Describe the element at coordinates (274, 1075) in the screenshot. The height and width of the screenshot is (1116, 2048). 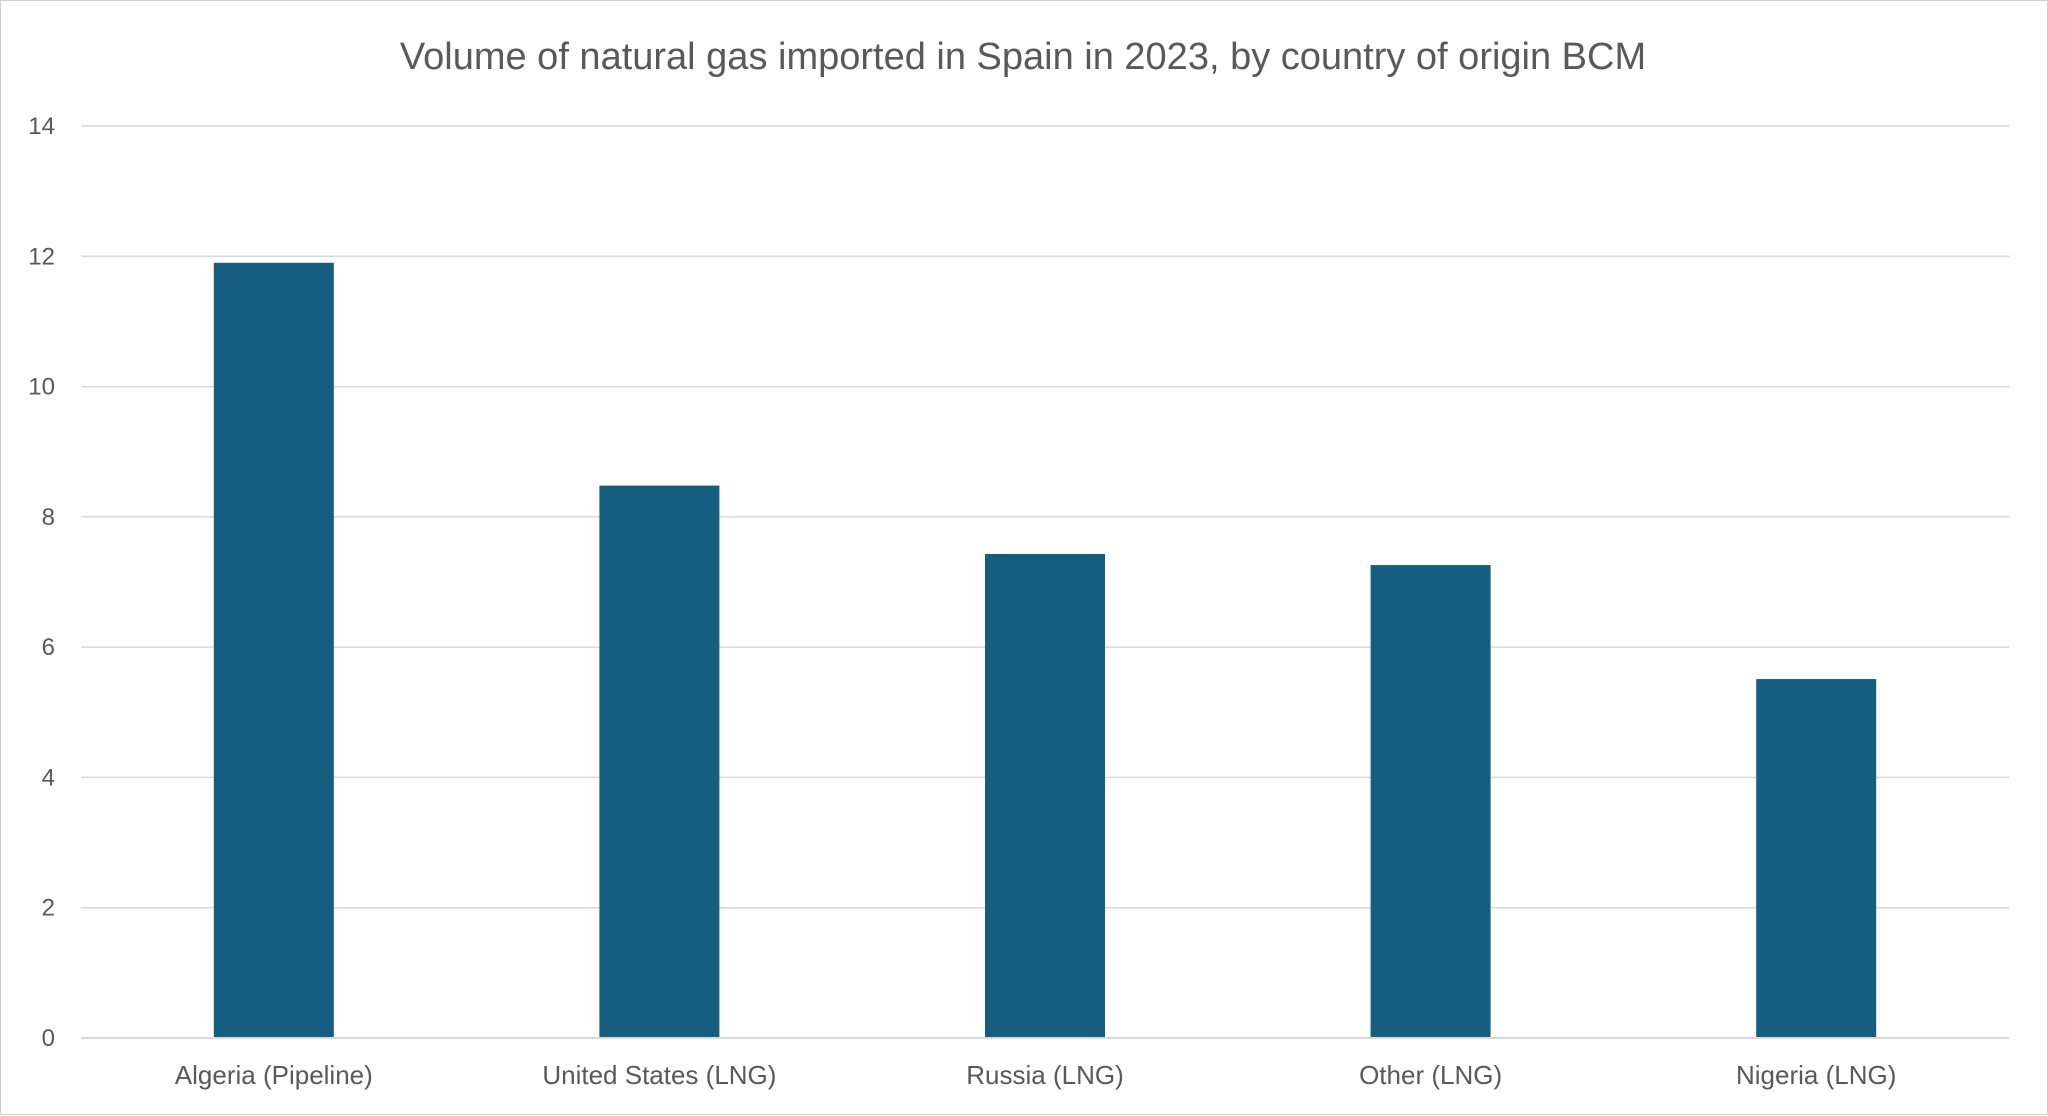
I see `x-category-label: Algeria (Pipeline)` at that location.